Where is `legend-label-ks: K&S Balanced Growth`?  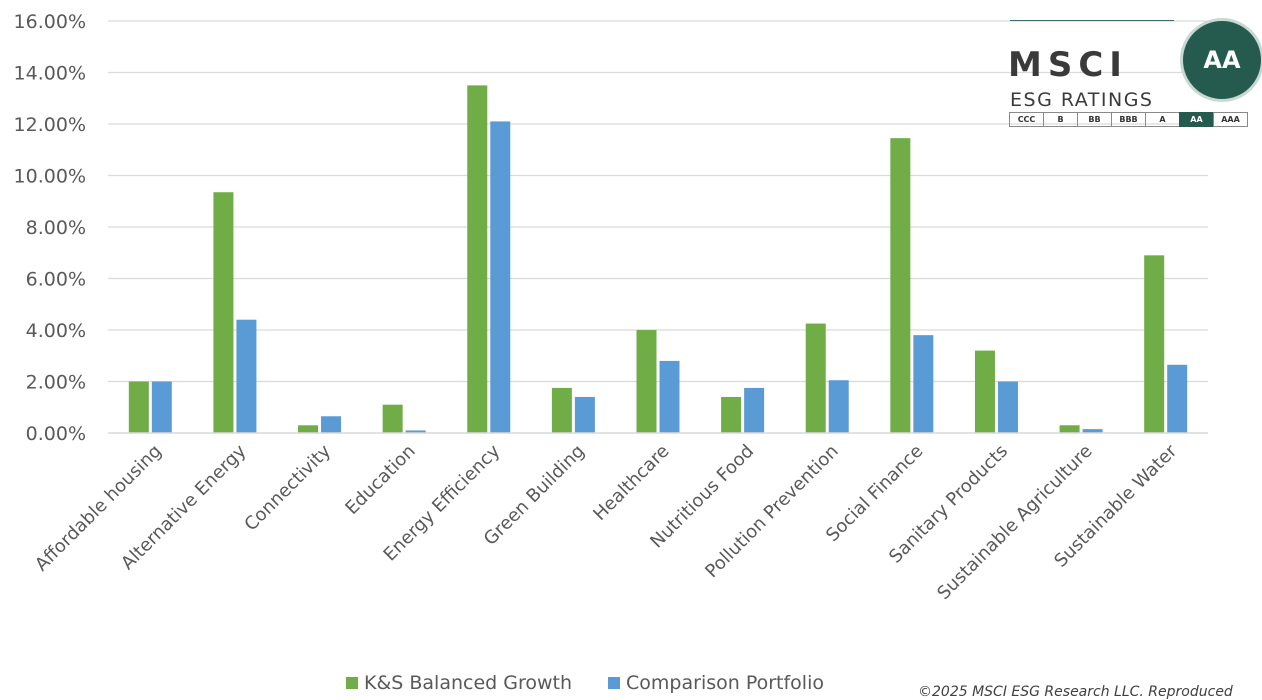
legend-label-ks: K&S Balanced Growth is located at coordinates (468, 683).